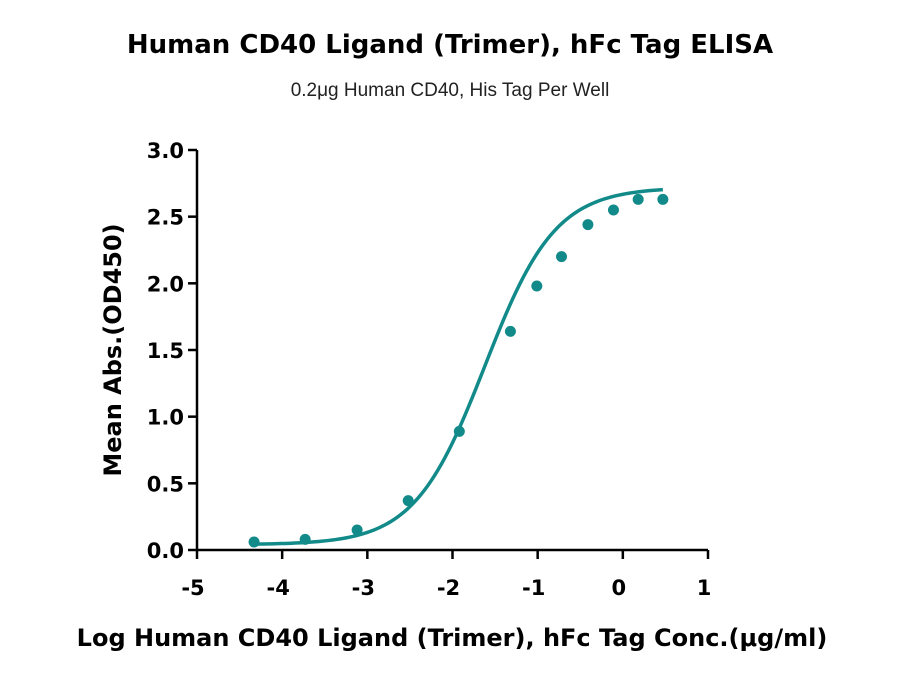 The image size is (900, 683). What do you see at coordinates (165, 551) in the screenshot?
I see `y-tick-label: 0.0` at bounding box center [165, 551].